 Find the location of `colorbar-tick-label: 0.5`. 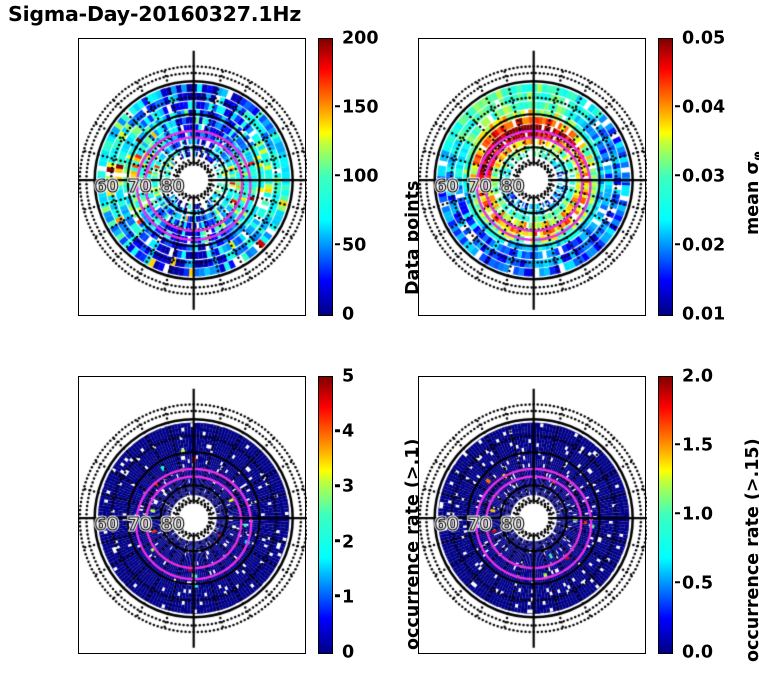

colorbar-tick-label: 0.5 is located at coordinates (694, 583).